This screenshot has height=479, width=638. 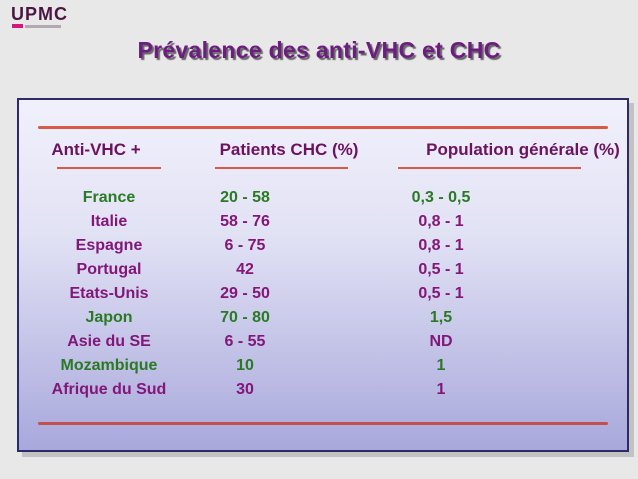 What do you see at coordinates (109, 293) in the screenshot?
I see `country-cell: Etats-Unis` at bounding box center [109, 293].